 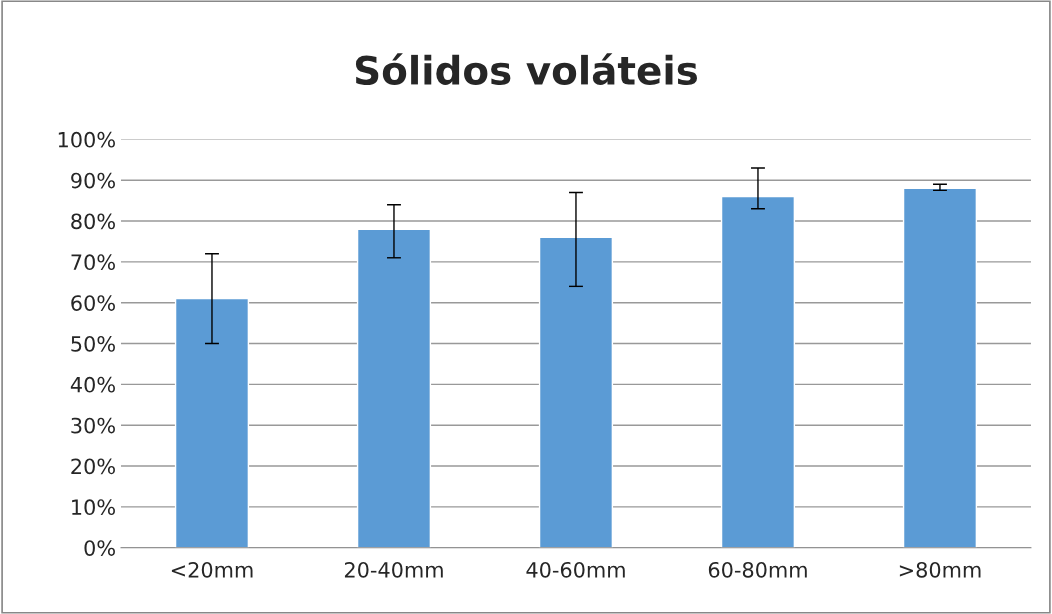 What do you see at coordinates (93, 343) in the screenshot?
I see `y-tick-label: 50%` at bounding box center [93, 343].